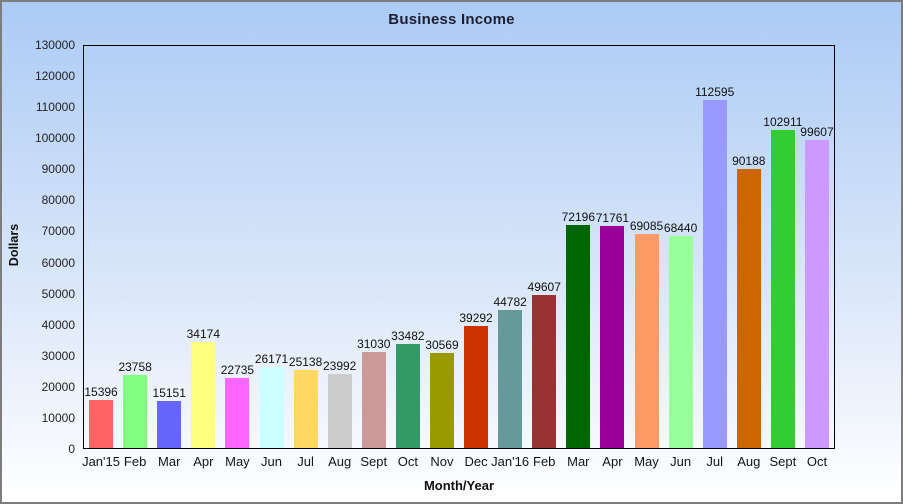  I want to click on bar-value-label: 49607, so click(544, 287).